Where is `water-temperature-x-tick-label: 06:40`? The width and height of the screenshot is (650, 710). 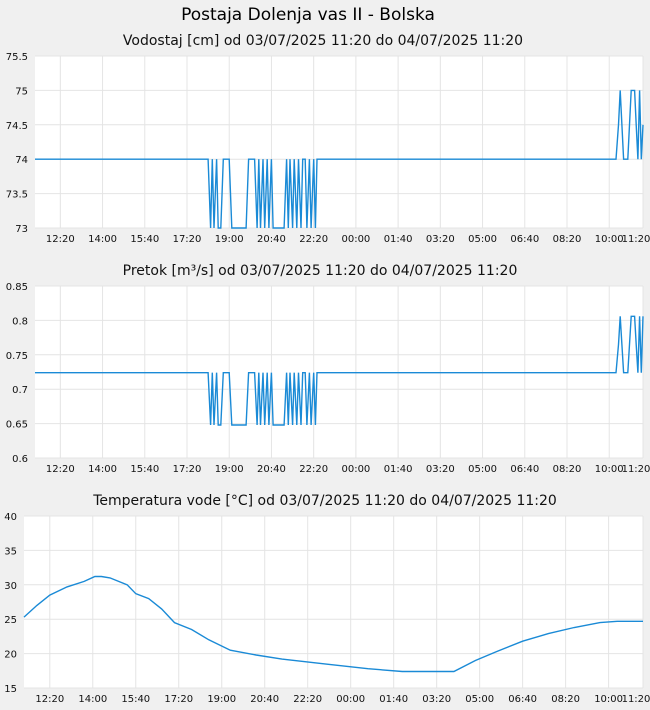
water-temperature-x-tick-label: 06:40 is located at coordinates (522, 699).